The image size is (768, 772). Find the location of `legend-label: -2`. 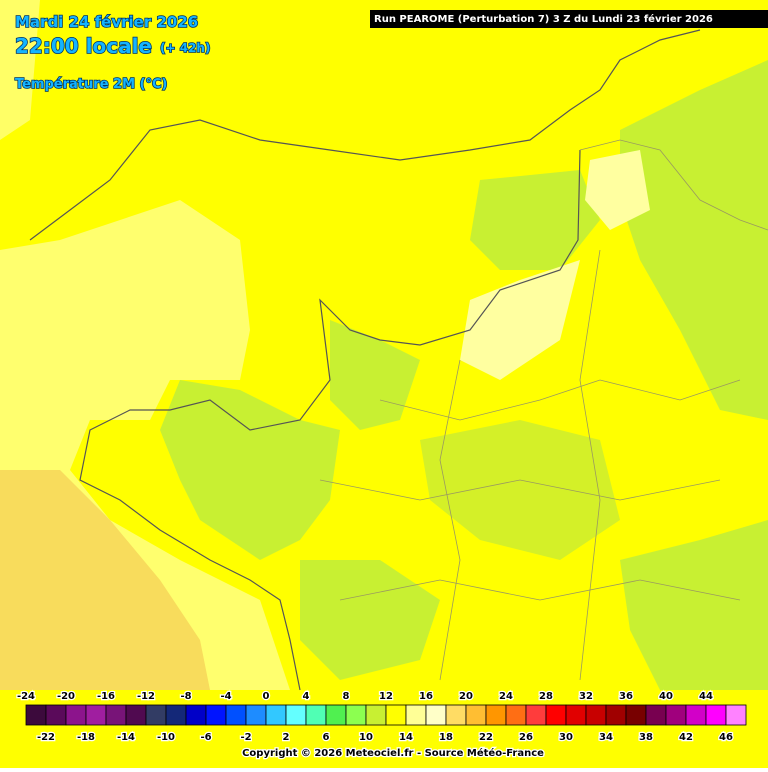

legend-label: -2 is located at coordinates (245, 737).